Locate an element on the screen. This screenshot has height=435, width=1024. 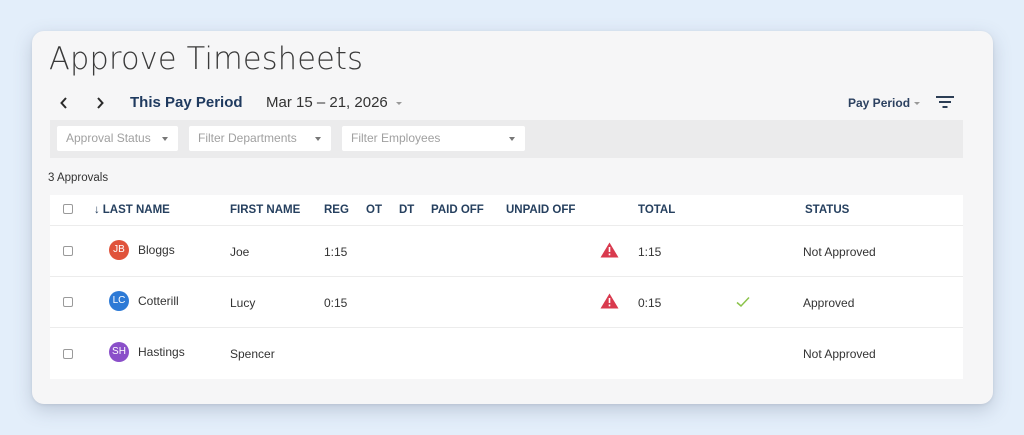
total-hours: 0:15 is located at coordinates (650, 303).